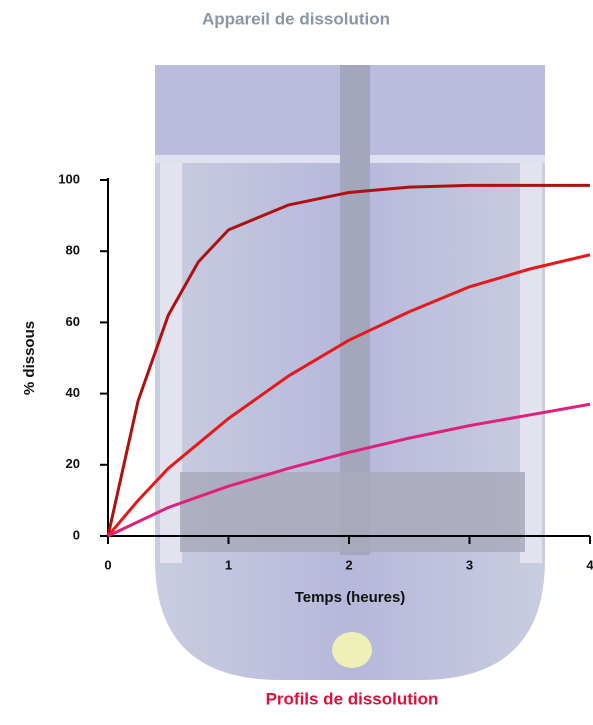  Describe the element at coordinates (352, 698) in the screenshot. I see `chart-subtitle: Profils de dissolution` at that location.